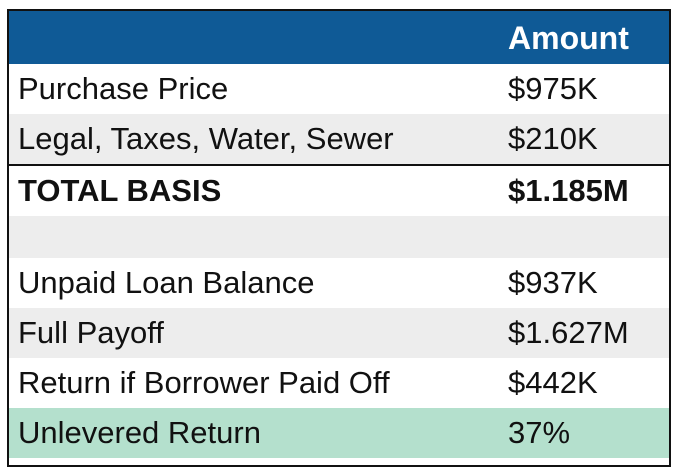 Image resolution: width=678 pixels, height=474 pixels. What do you see at coordinates (539, 432) in the screenshot?
I see `row-value: 37%` at bounding box center [539, 432].